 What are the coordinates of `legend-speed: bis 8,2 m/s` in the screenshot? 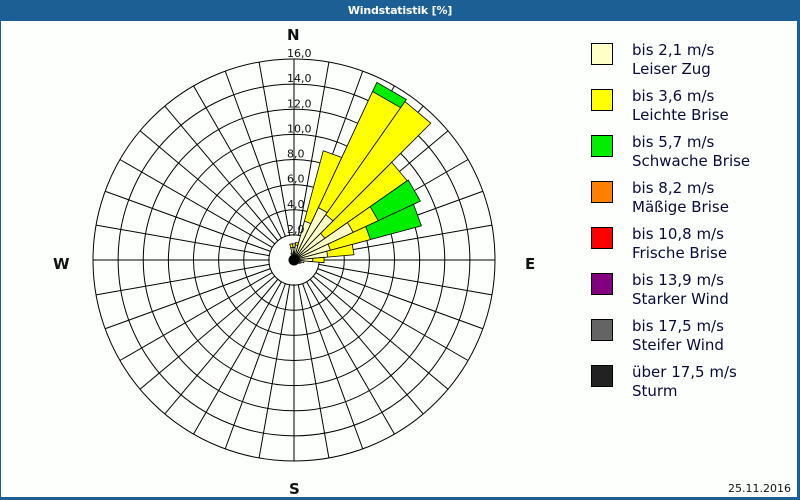 It's located at (673, 188).